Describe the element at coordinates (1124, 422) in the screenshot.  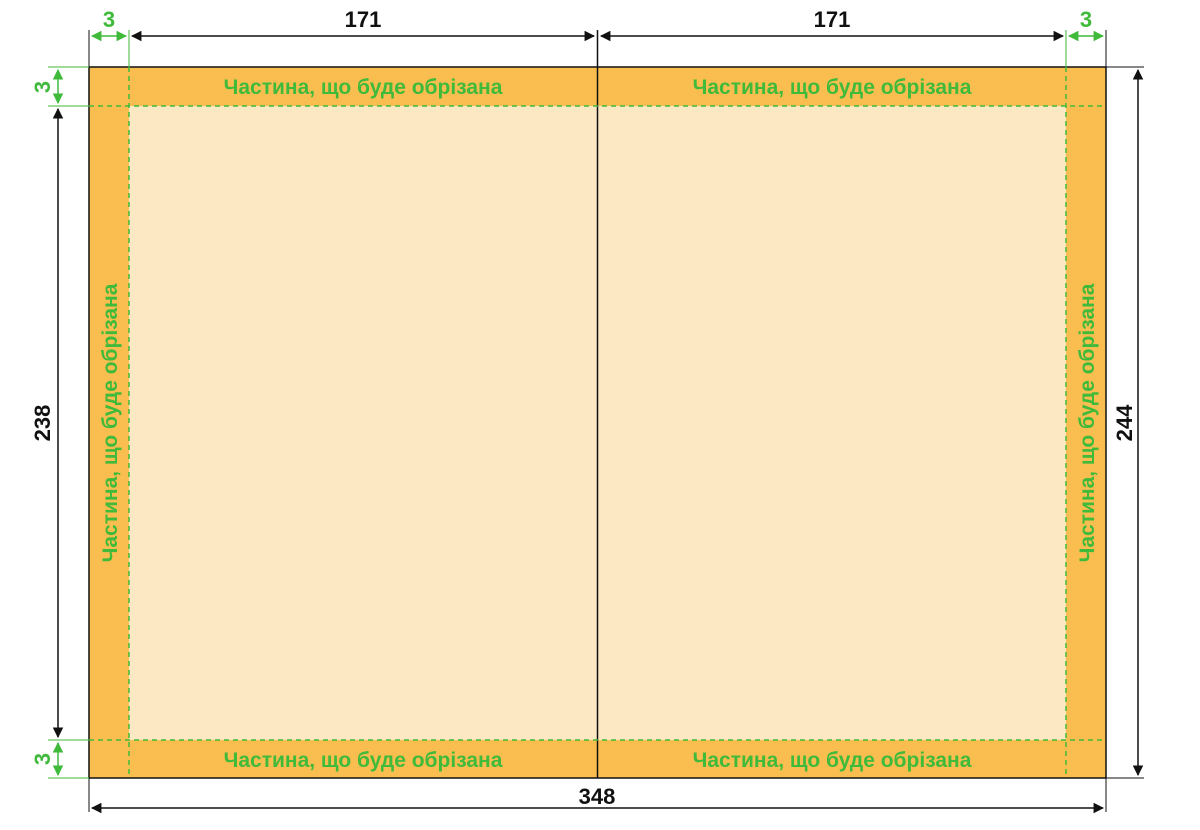
I see `dim-total-height: 244` at that location.